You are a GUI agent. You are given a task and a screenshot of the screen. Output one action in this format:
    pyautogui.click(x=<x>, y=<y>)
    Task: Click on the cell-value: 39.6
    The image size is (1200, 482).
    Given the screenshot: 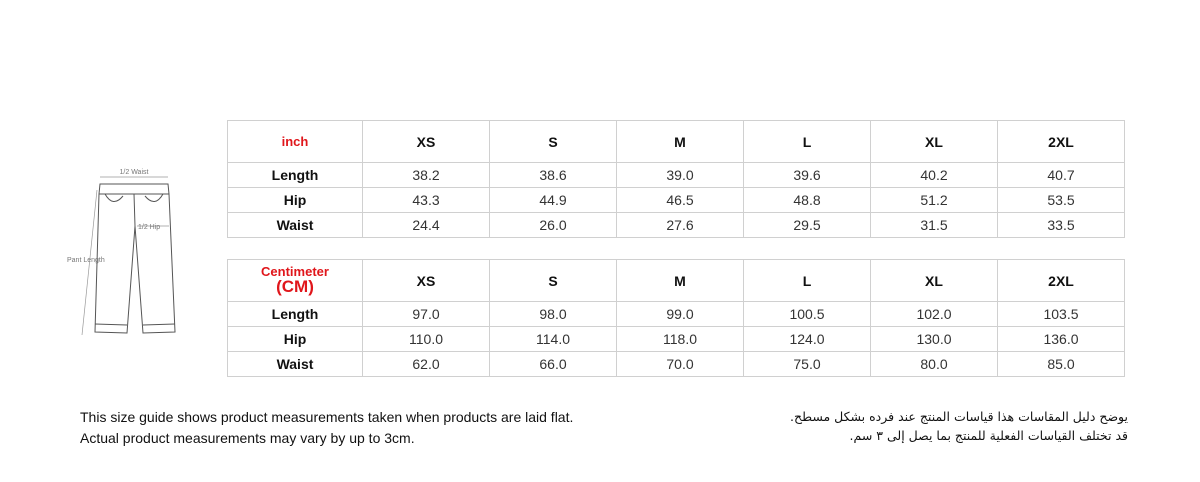 What is the action you would take?
    pyautogui.click(x=807, y=175)
    